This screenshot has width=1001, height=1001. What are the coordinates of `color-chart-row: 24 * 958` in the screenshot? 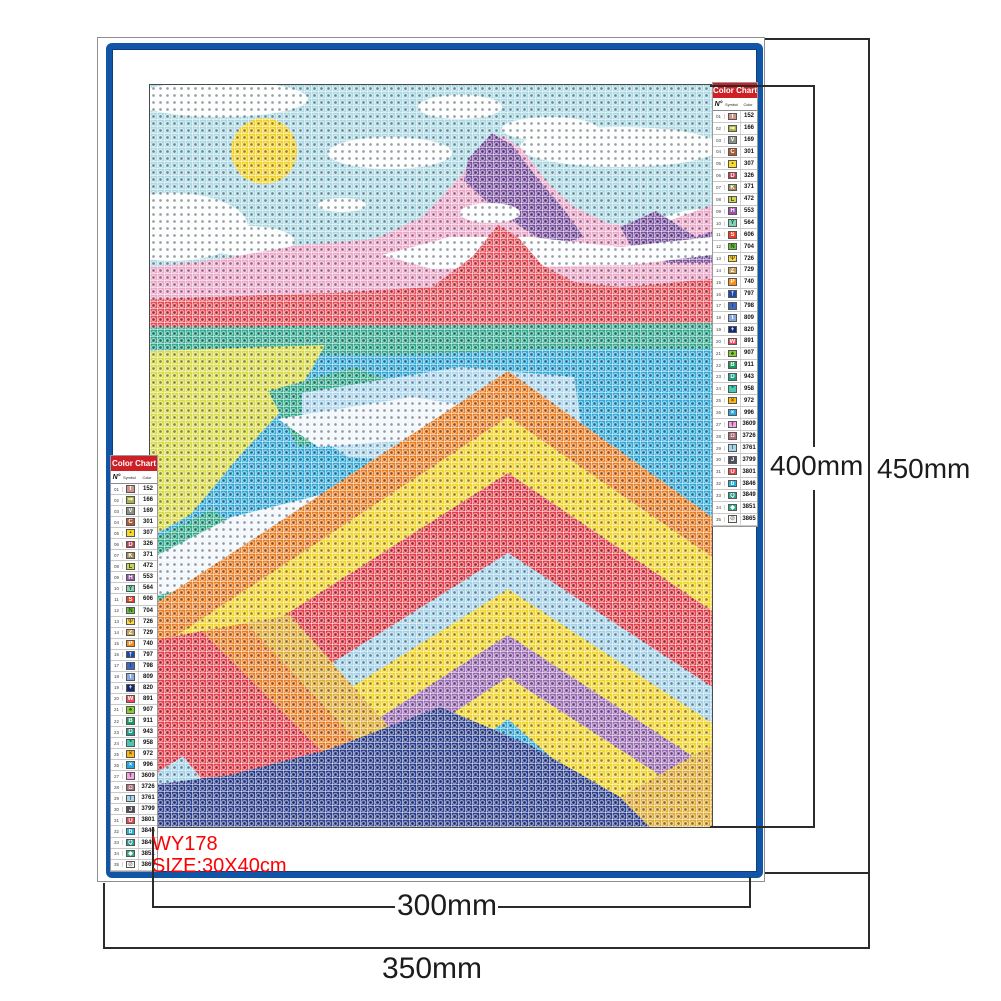 It's located at (134, 744).